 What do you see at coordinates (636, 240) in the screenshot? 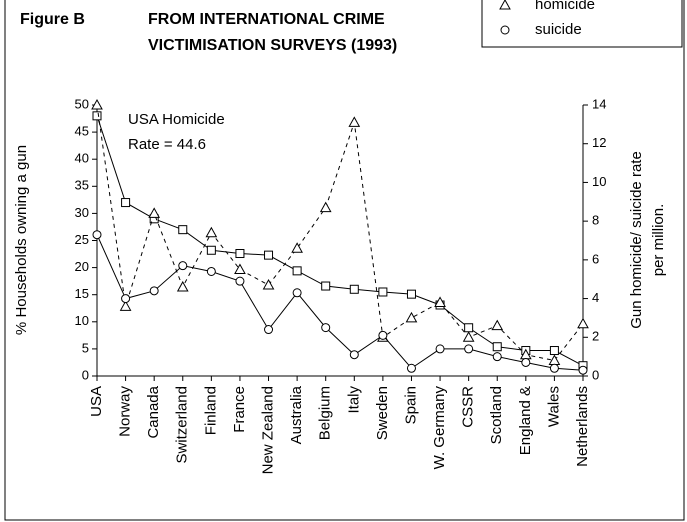
I see `y2-axis-label: Gun homicide/ suicide rate` at bounding box center [636, 240].